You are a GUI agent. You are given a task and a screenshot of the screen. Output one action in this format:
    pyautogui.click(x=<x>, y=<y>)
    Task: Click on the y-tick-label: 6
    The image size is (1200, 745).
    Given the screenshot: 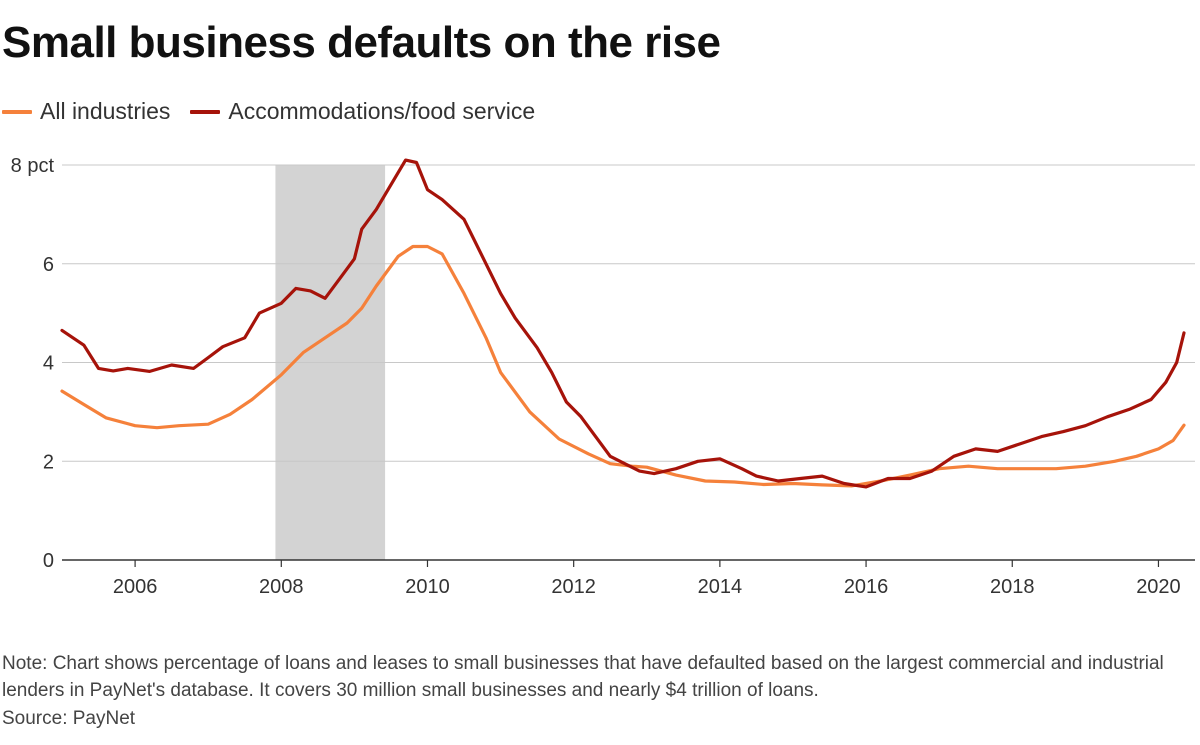 What is the action you would take?
    pyautogui.click(x=48, y=265)
    